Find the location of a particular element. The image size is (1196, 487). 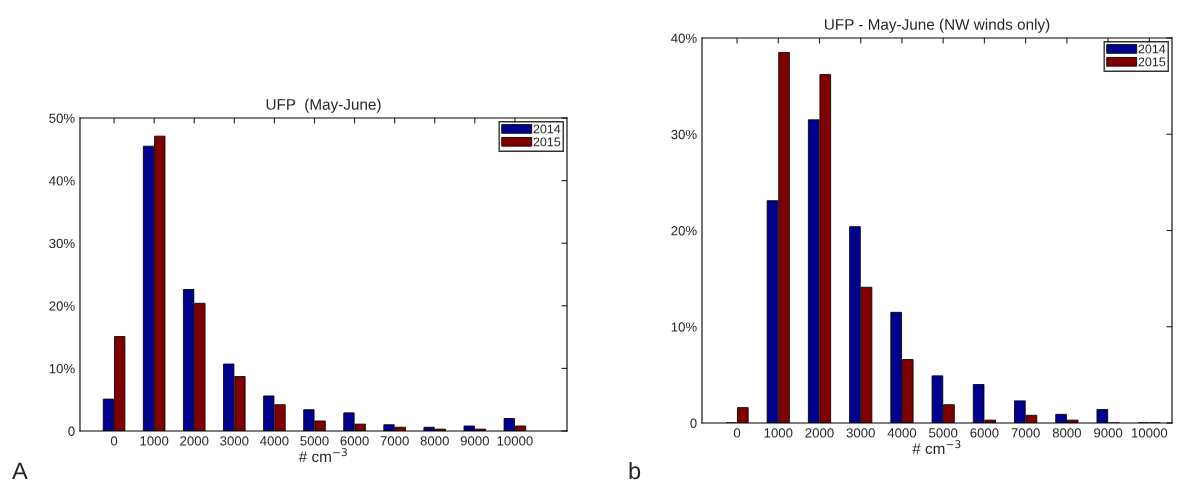

chart-title: UFP (May-June) is located at coordinates (323, 105).